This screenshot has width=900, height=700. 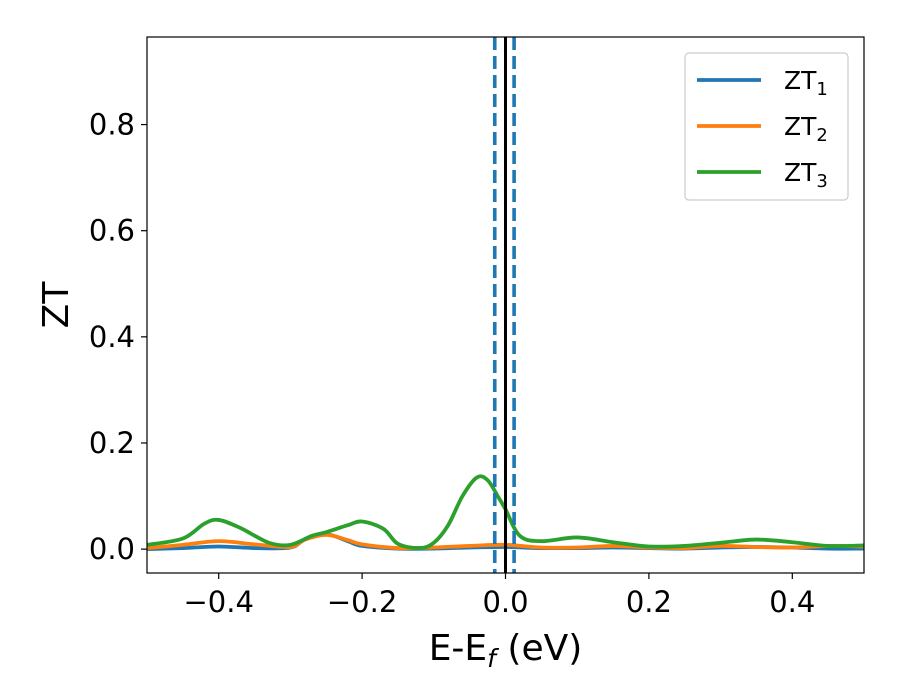 What do you see at coordinates (806, 175) in the screenshot?
I see `legend-label-3: ZT3` at bounding box center [806, 175].